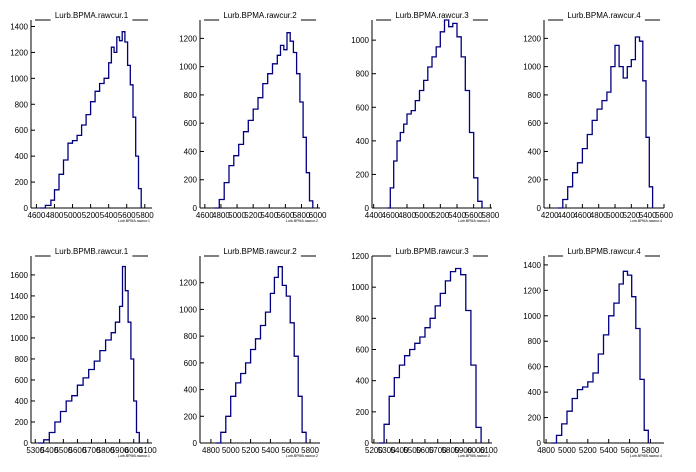 The height and width of the screenshot is (472, 696). What do you see at coordinates (92, 15) in the screenshot?
I see `panel-title: Lurb.BPMA.rawcur.1` at bounding box center [92, 15].